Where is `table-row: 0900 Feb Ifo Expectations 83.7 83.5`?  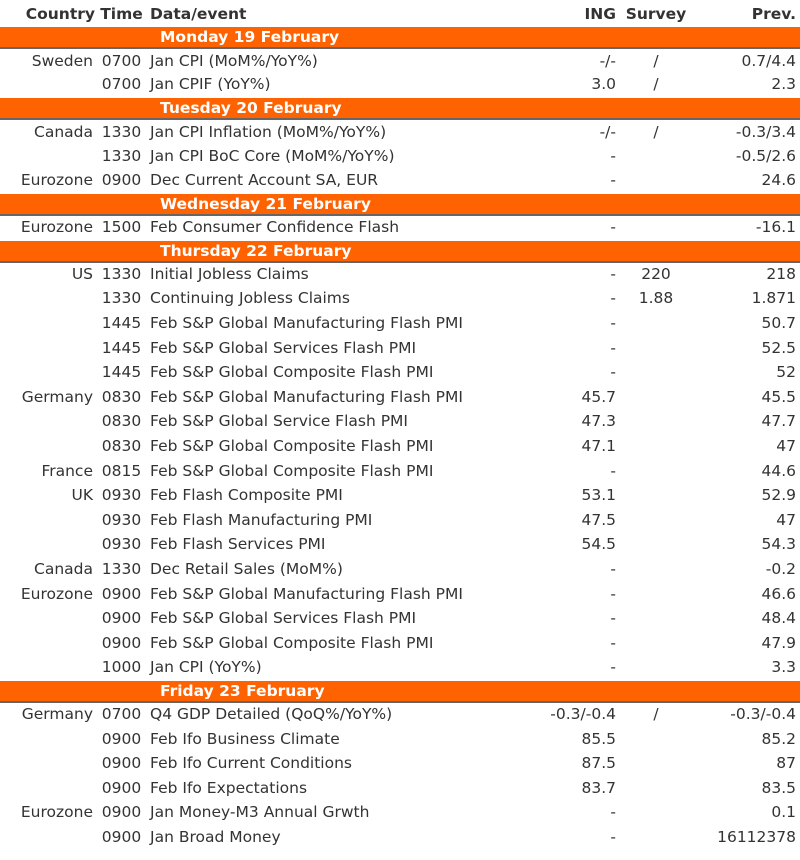 table-row: 0900 Feb Ifo Expectations 83.7 83.5 is located at coordinates (400, 787).